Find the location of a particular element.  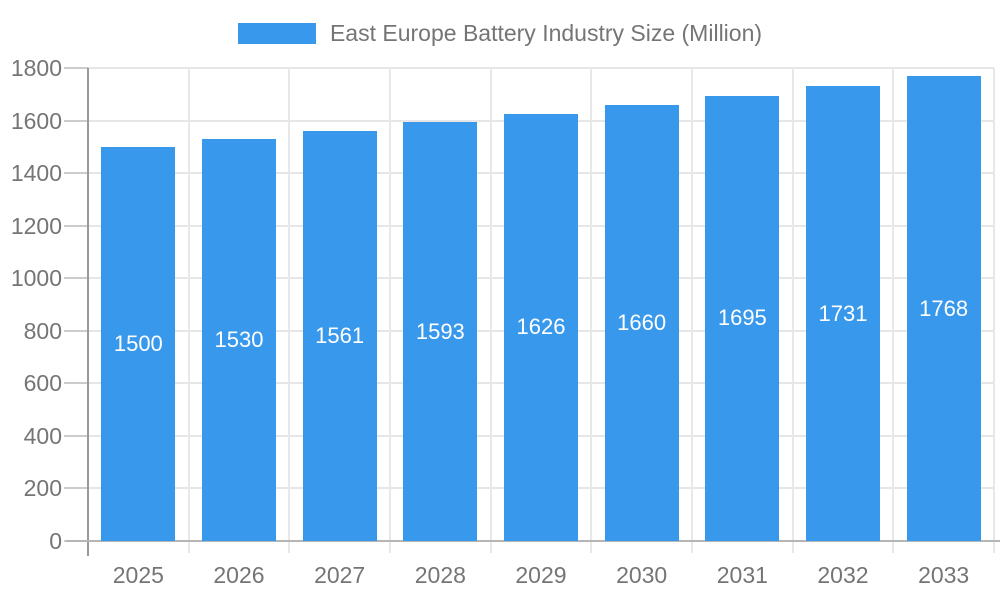

legend-swatch is located at coordinates (276, 33).